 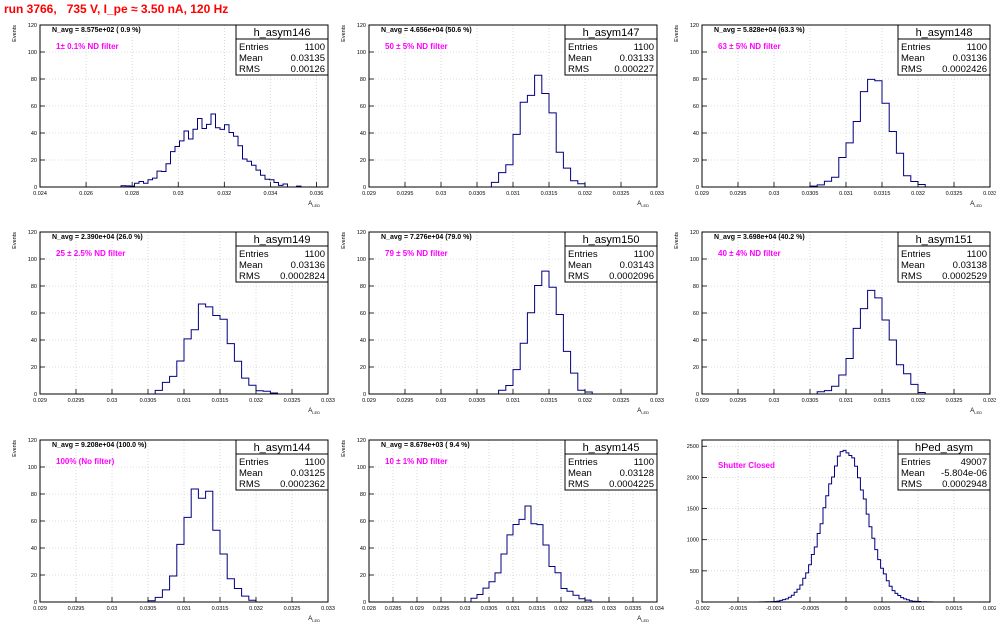 I want to click on x-tick-label: -0.0015, so click(x=738, y=609).